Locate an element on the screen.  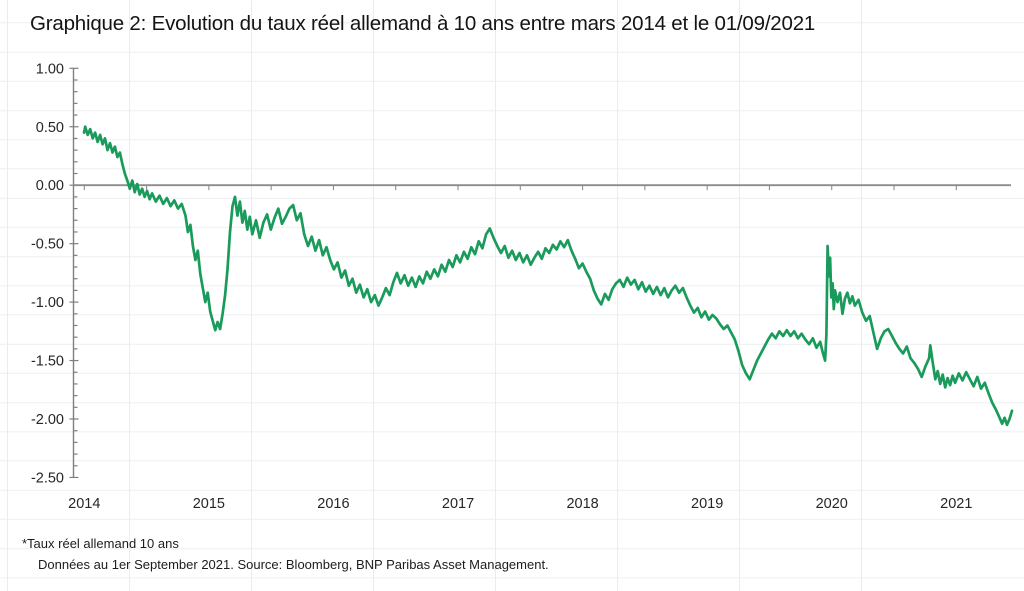
x-axis-label: 2018 is located at coordinates (582, 504).